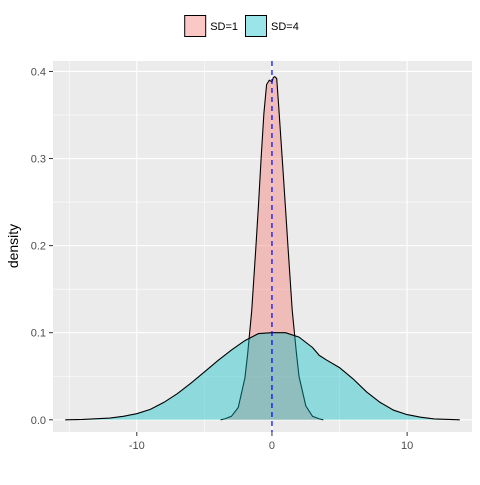 The image size is (480, 485). I want to click on legend-label-1: SD=1, so click(224, 27).